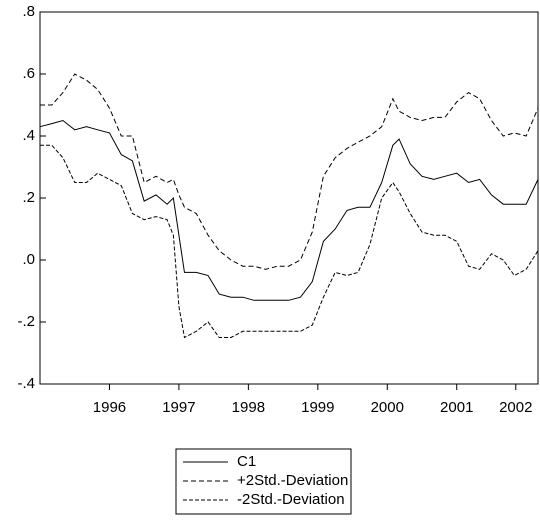 The height and width of the screenshot is (522, 540). I want to click on x-tick-label: 2001, so click(456, 407).